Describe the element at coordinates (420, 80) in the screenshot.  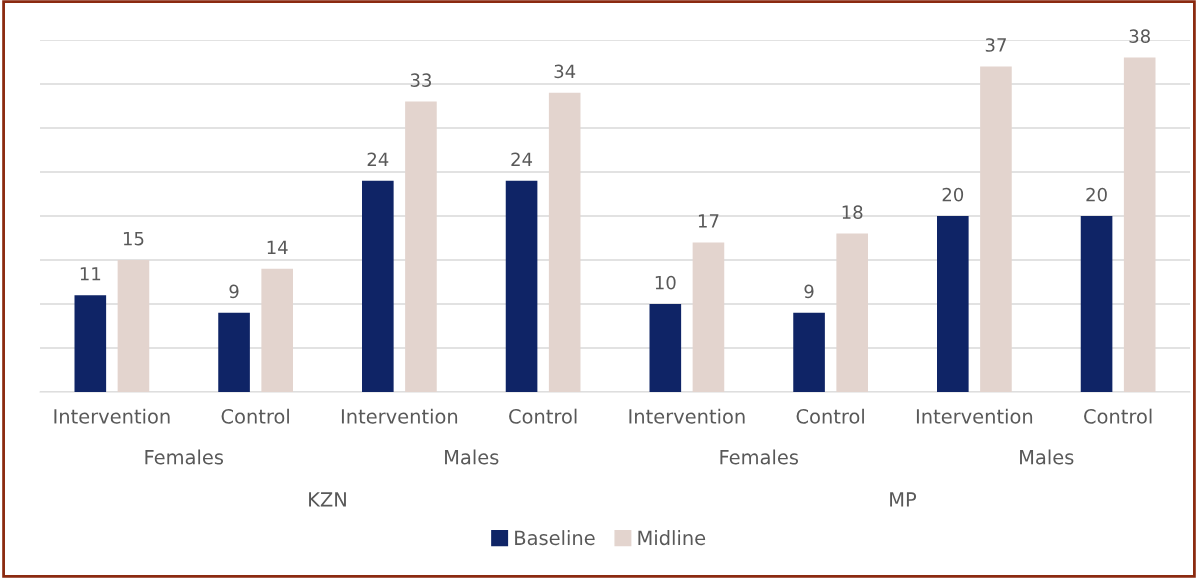
I see `data-label: 33` at that location.